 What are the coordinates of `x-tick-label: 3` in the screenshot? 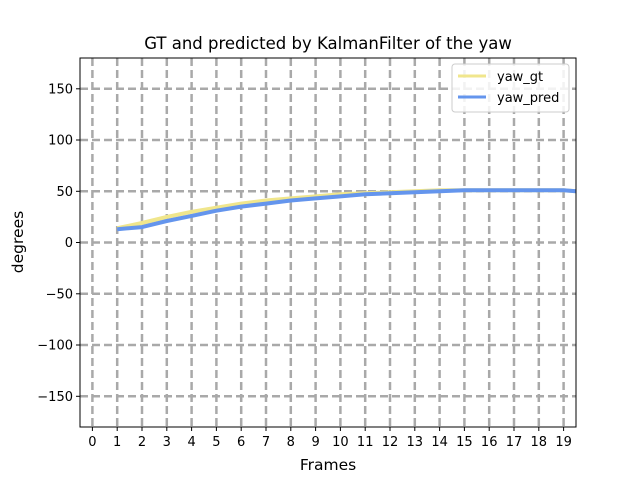 It's located at (167, 442).